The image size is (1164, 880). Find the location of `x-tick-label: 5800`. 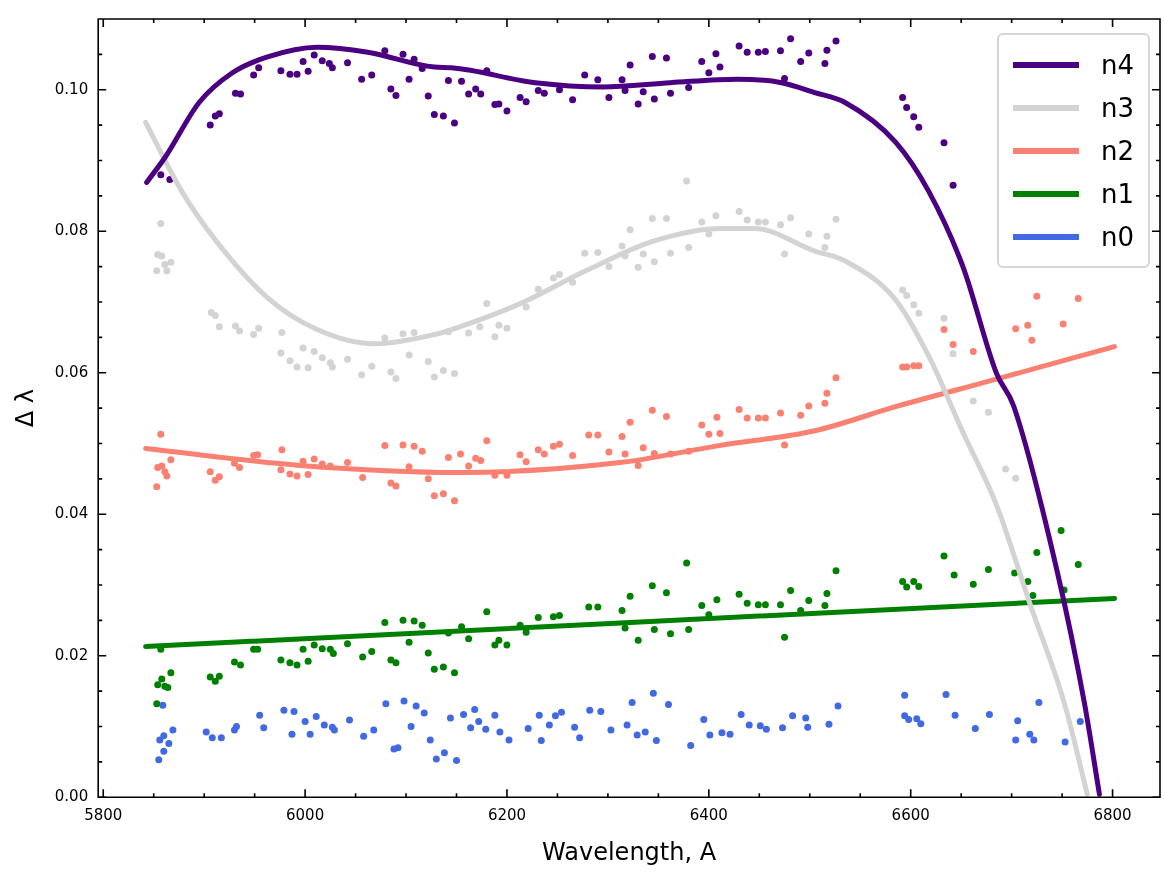

x-tick-label: 5800 is located at coordinates (103, 815).